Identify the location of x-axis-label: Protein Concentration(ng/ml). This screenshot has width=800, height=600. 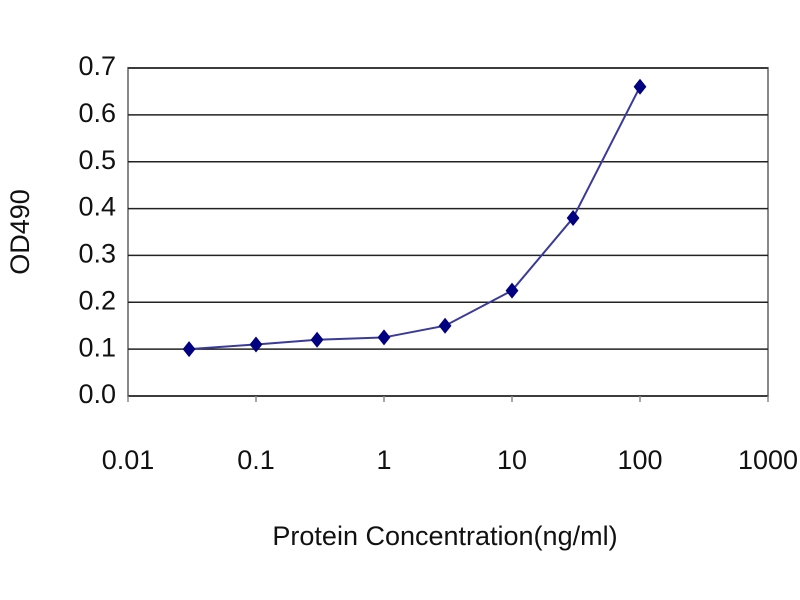
(444, 536).